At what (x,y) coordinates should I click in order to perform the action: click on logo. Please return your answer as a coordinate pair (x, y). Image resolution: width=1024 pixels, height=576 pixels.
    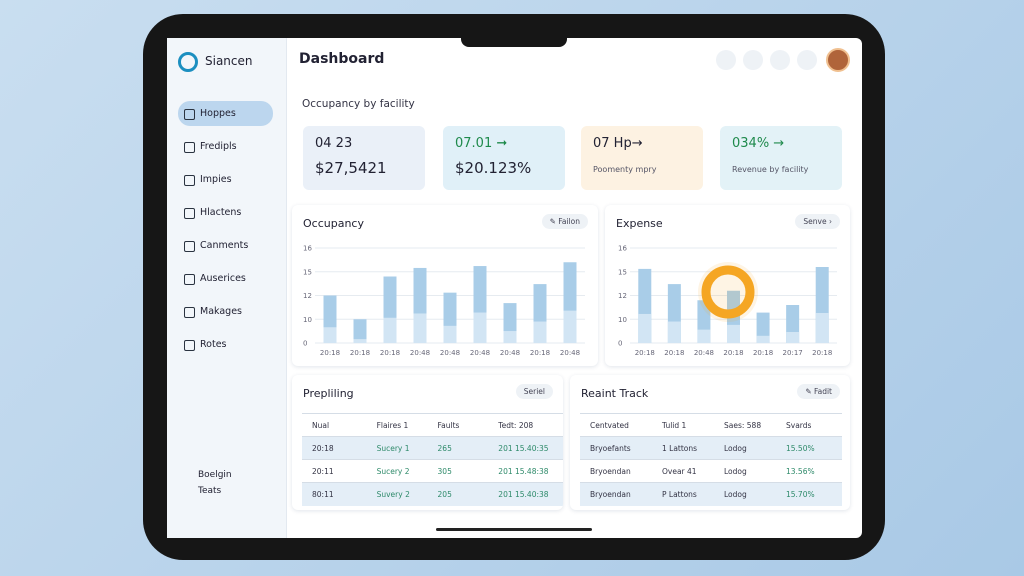
    Looking at the image, I should click on (188, 62).